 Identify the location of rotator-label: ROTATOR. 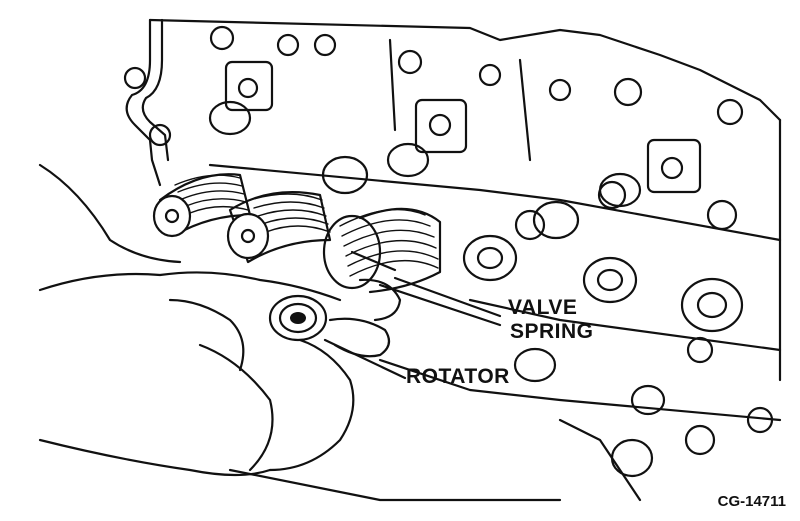
(458, 376).